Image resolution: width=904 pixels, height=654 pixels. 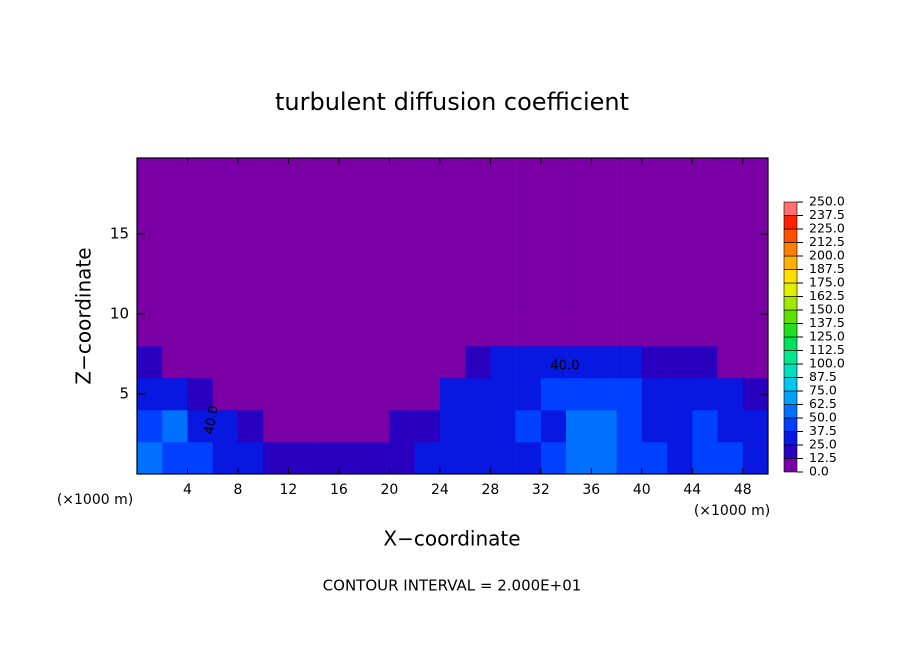 I want to click on colorbar-label: 87.5, so click(x=823, y=376).